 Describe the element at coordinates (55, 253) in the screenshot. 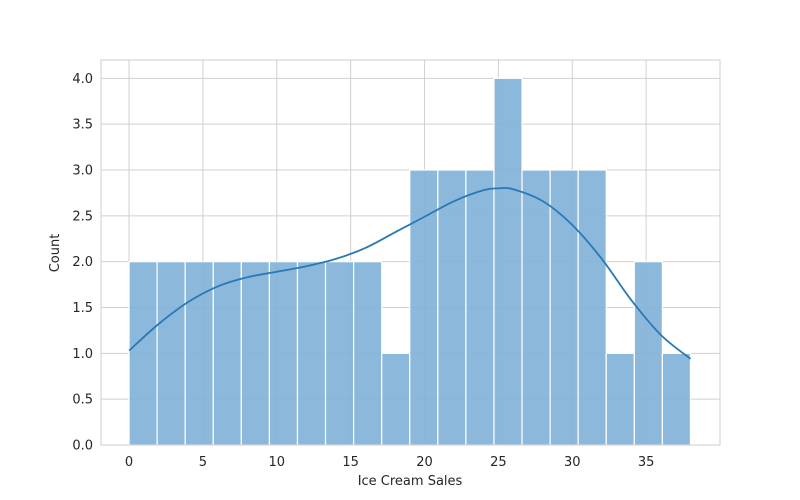

I see `y-axis-label: Count` at that location.